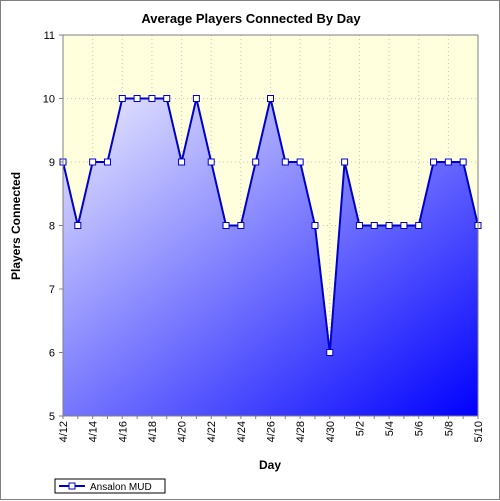 The image size is (500, 501). I want to click on x-tick-label: 4/20, so click(183, 431).